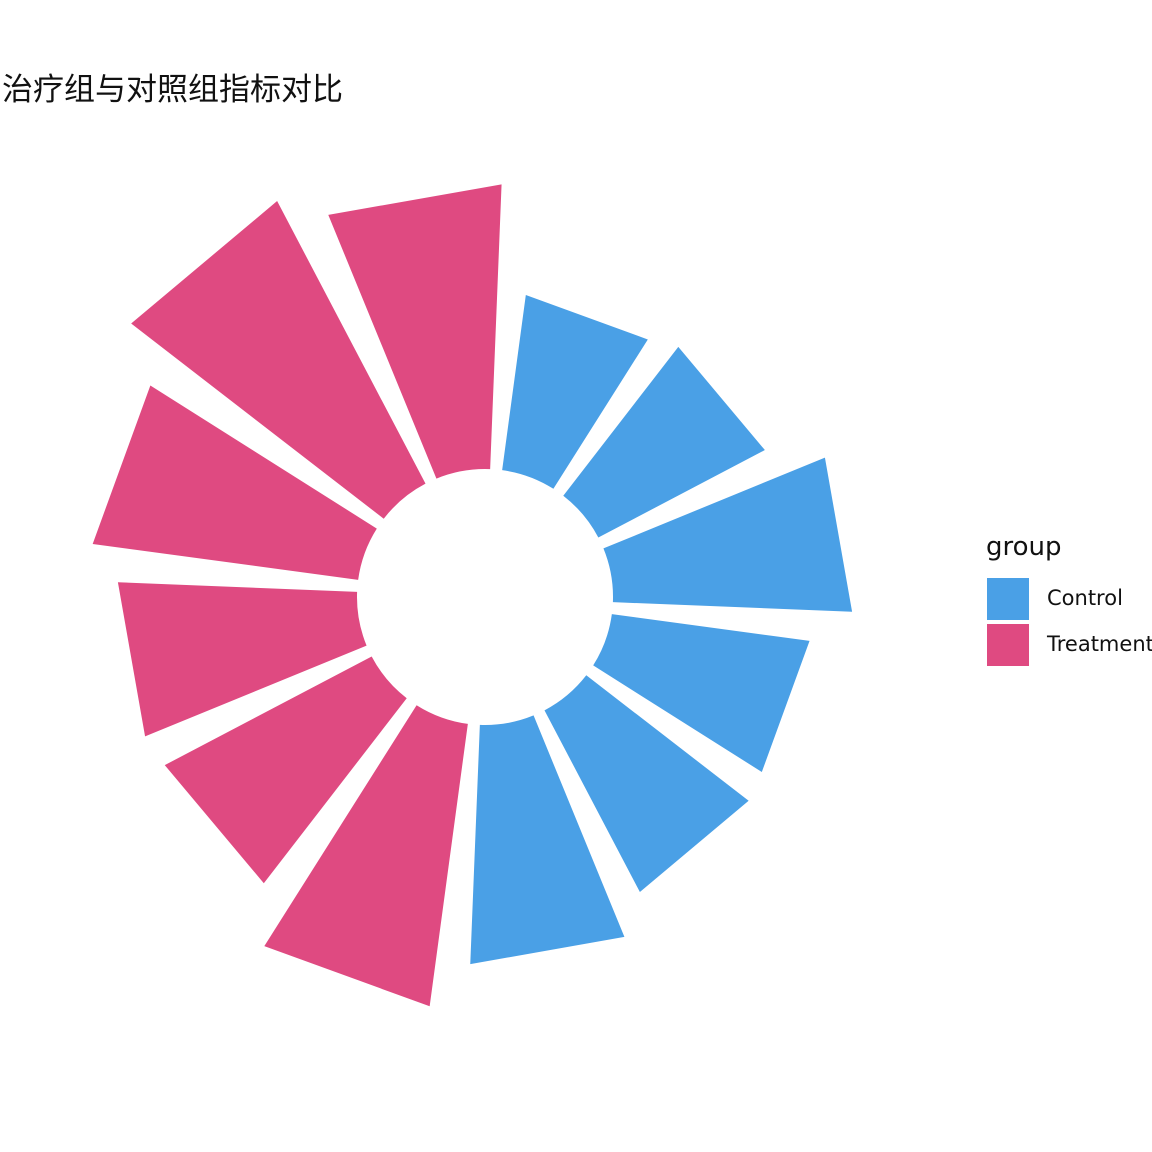  I want to click on legend-label-treatment: Treatment, so click(1099, 644).